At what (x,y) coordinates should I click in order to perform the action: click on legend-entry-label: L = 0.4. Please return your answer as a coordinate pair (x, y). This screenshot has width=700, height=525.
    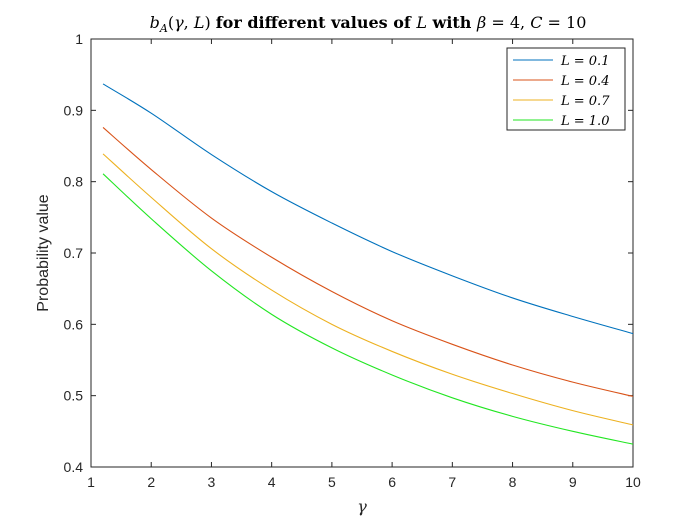
    Looking at the image, I should click on (584, 81).